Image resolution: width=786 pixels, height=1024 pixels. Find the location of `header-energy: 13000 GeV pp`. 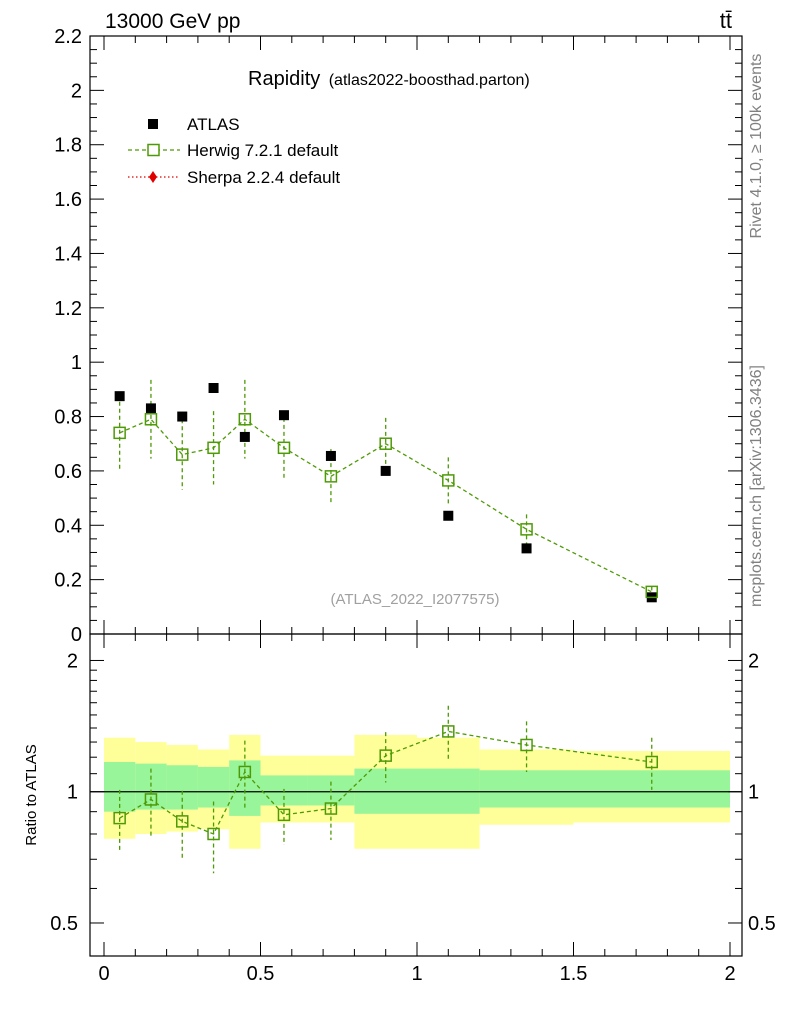

header-energy: 13000 GeV pp is located at coordinates (172, 21).